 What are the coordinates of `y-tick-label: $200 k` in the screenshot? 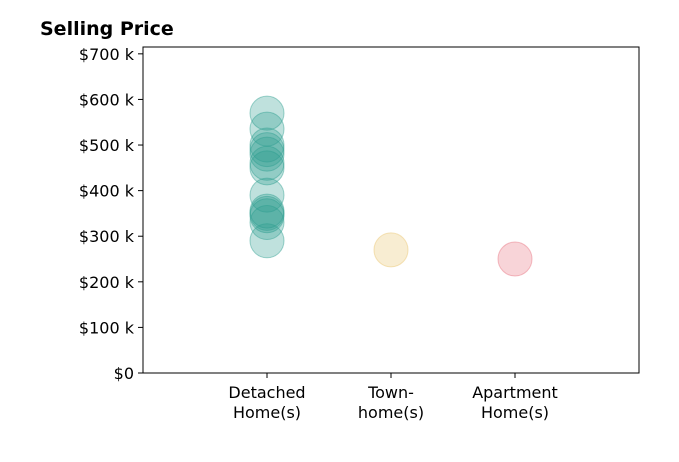 It's located at (107, 282).